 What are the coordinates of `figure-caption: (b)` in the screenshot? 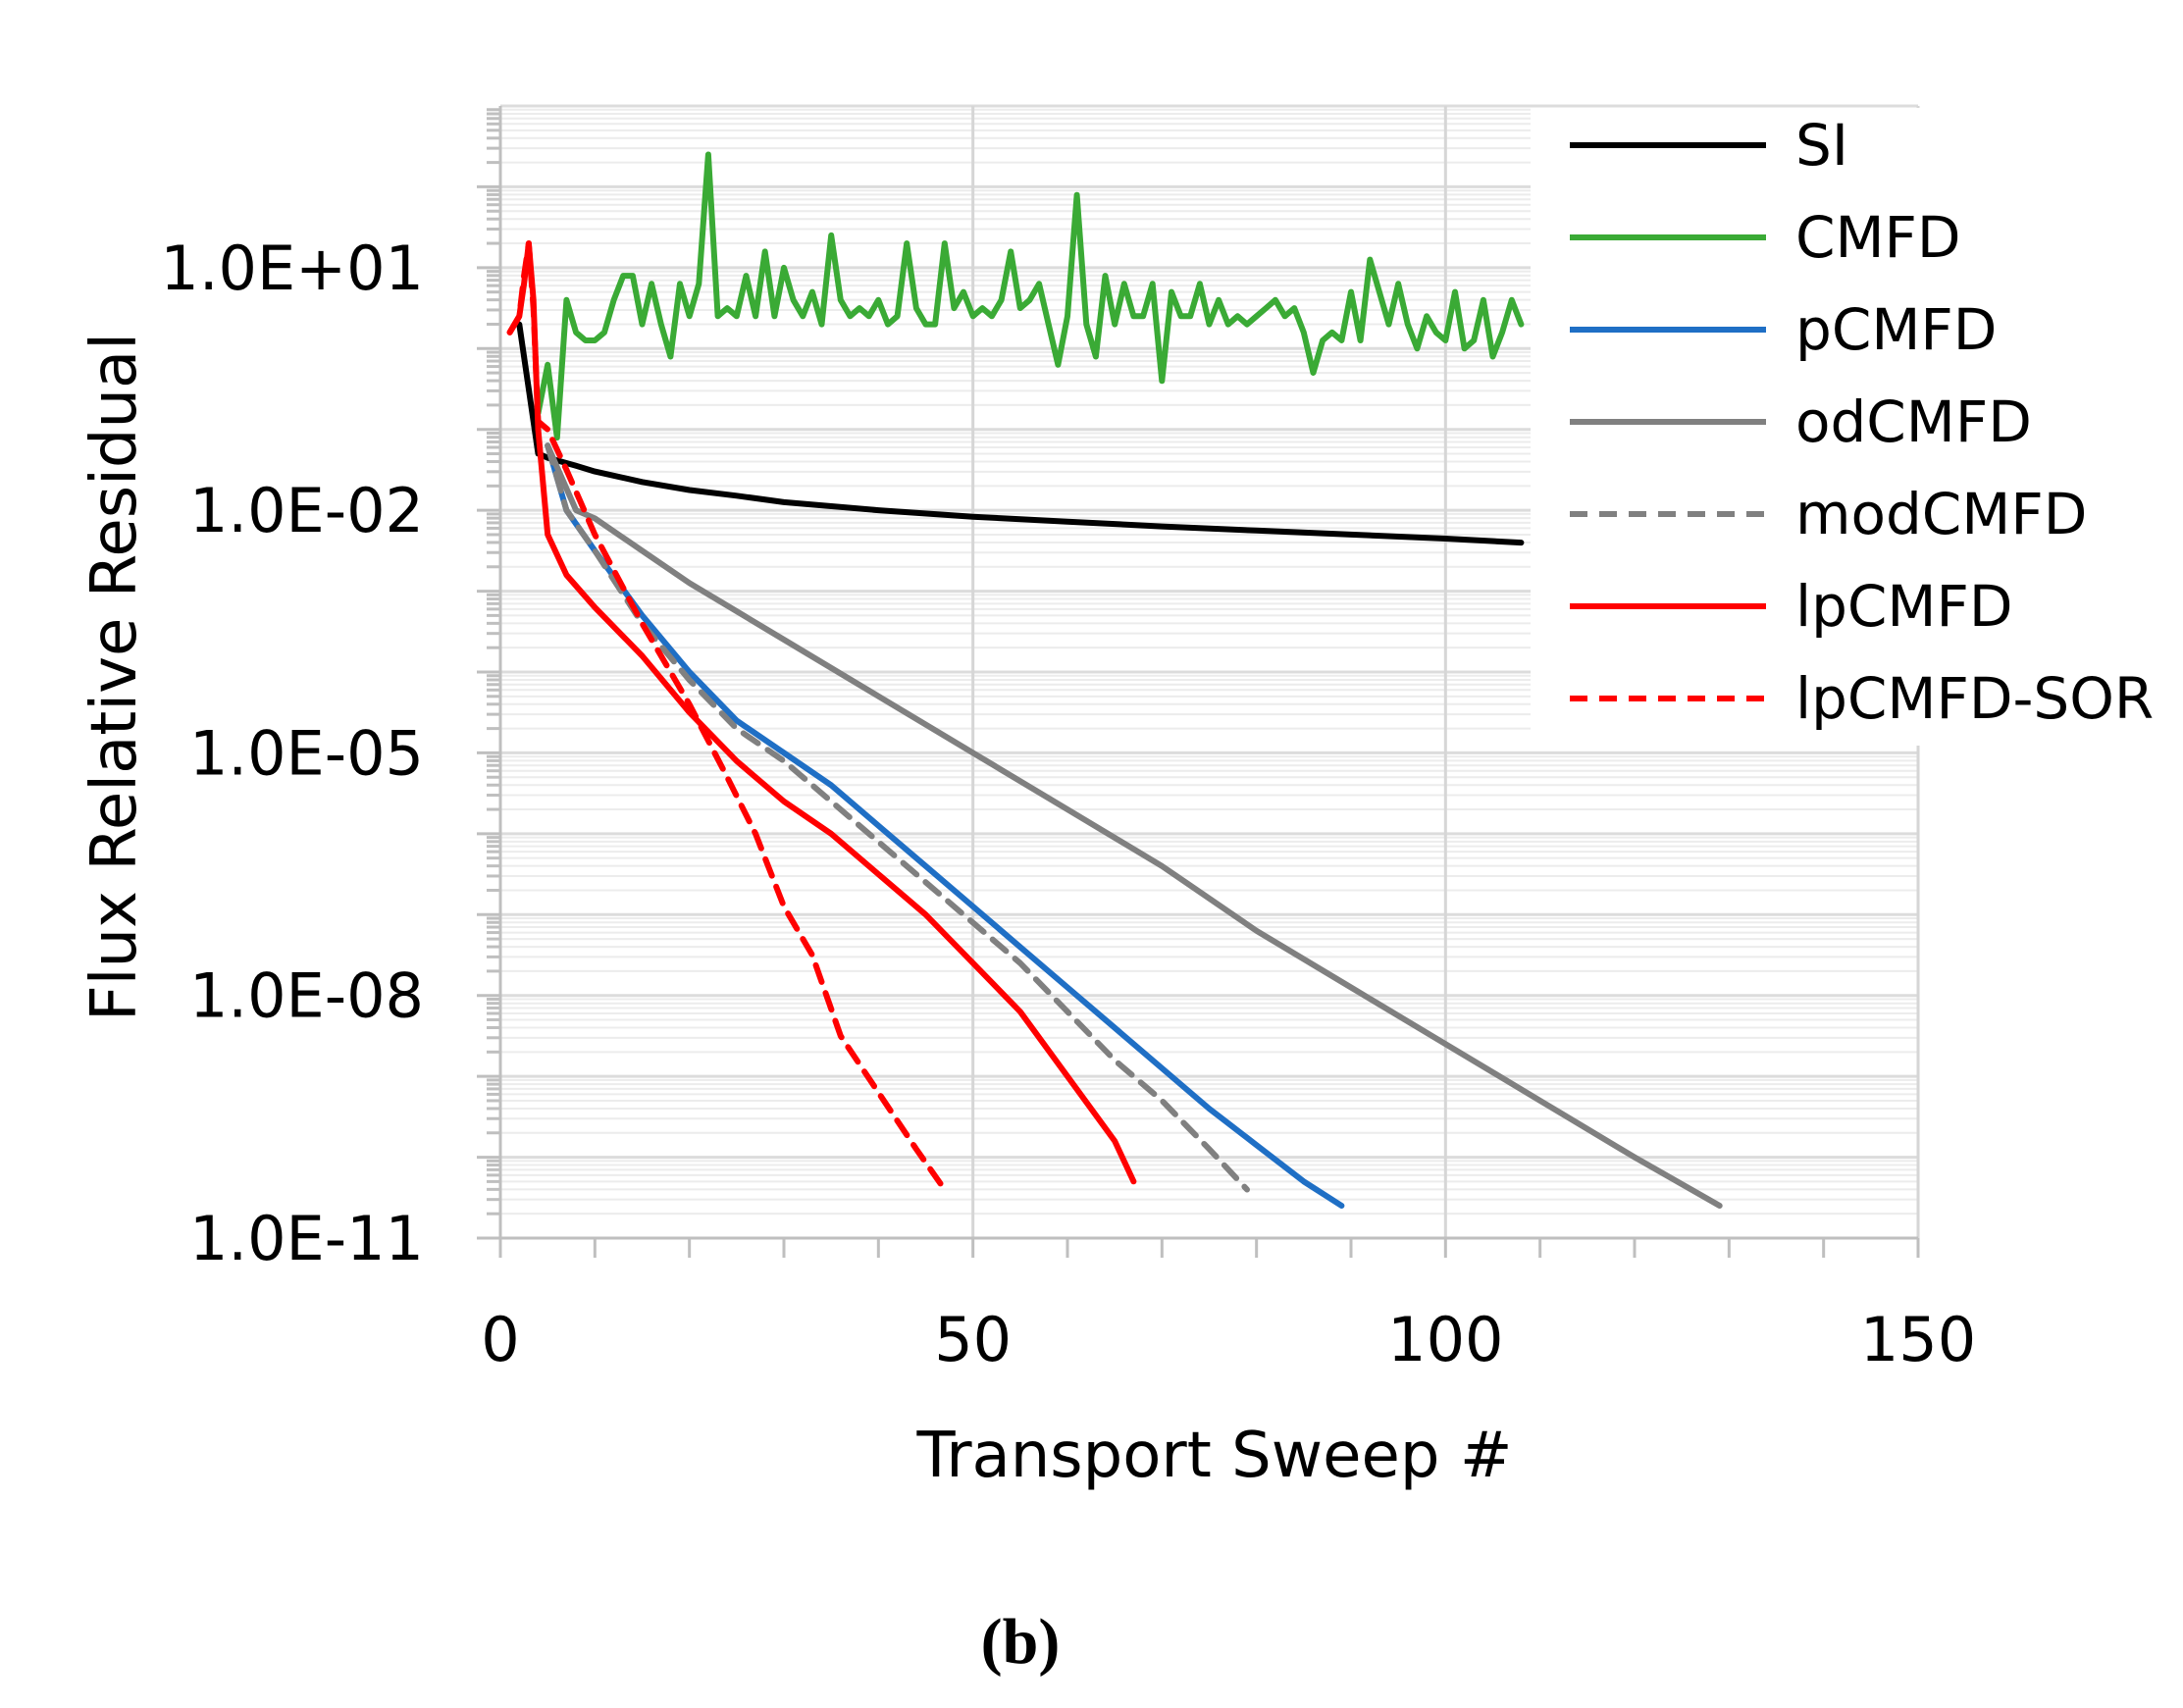 It's located at (1021, 1642).